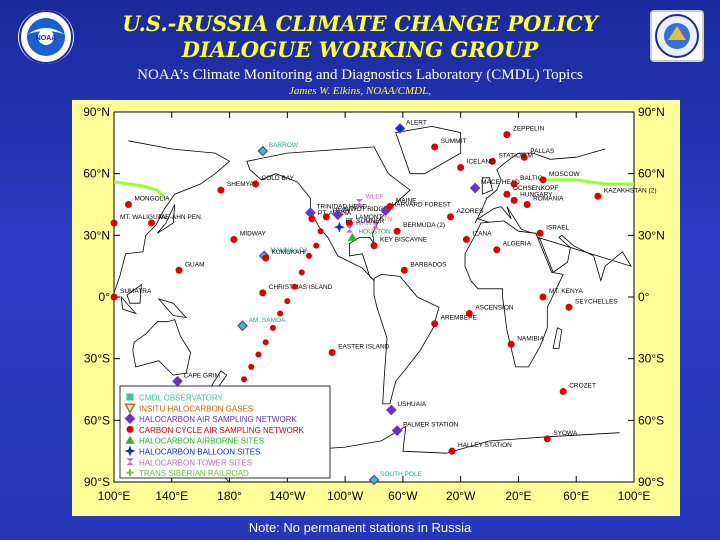 The image size is (720, 540). I want to click on station-lamont: LAMONT, so click(364, 220).